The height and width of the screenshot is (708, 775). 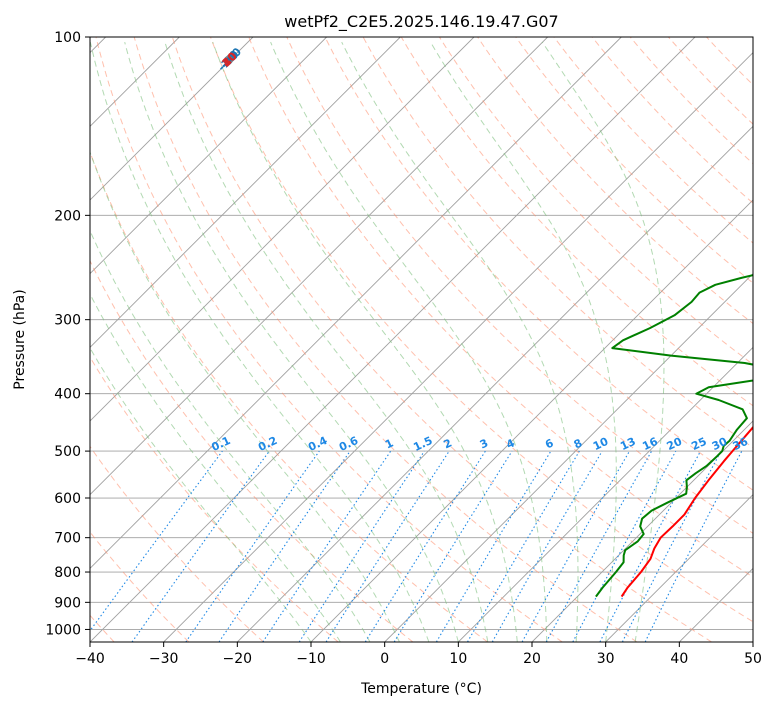 What do you see at coordinates (720, 444) in the screenshot?
I see `mixing-ratio-label: 30` at bounding box center [720, 444].